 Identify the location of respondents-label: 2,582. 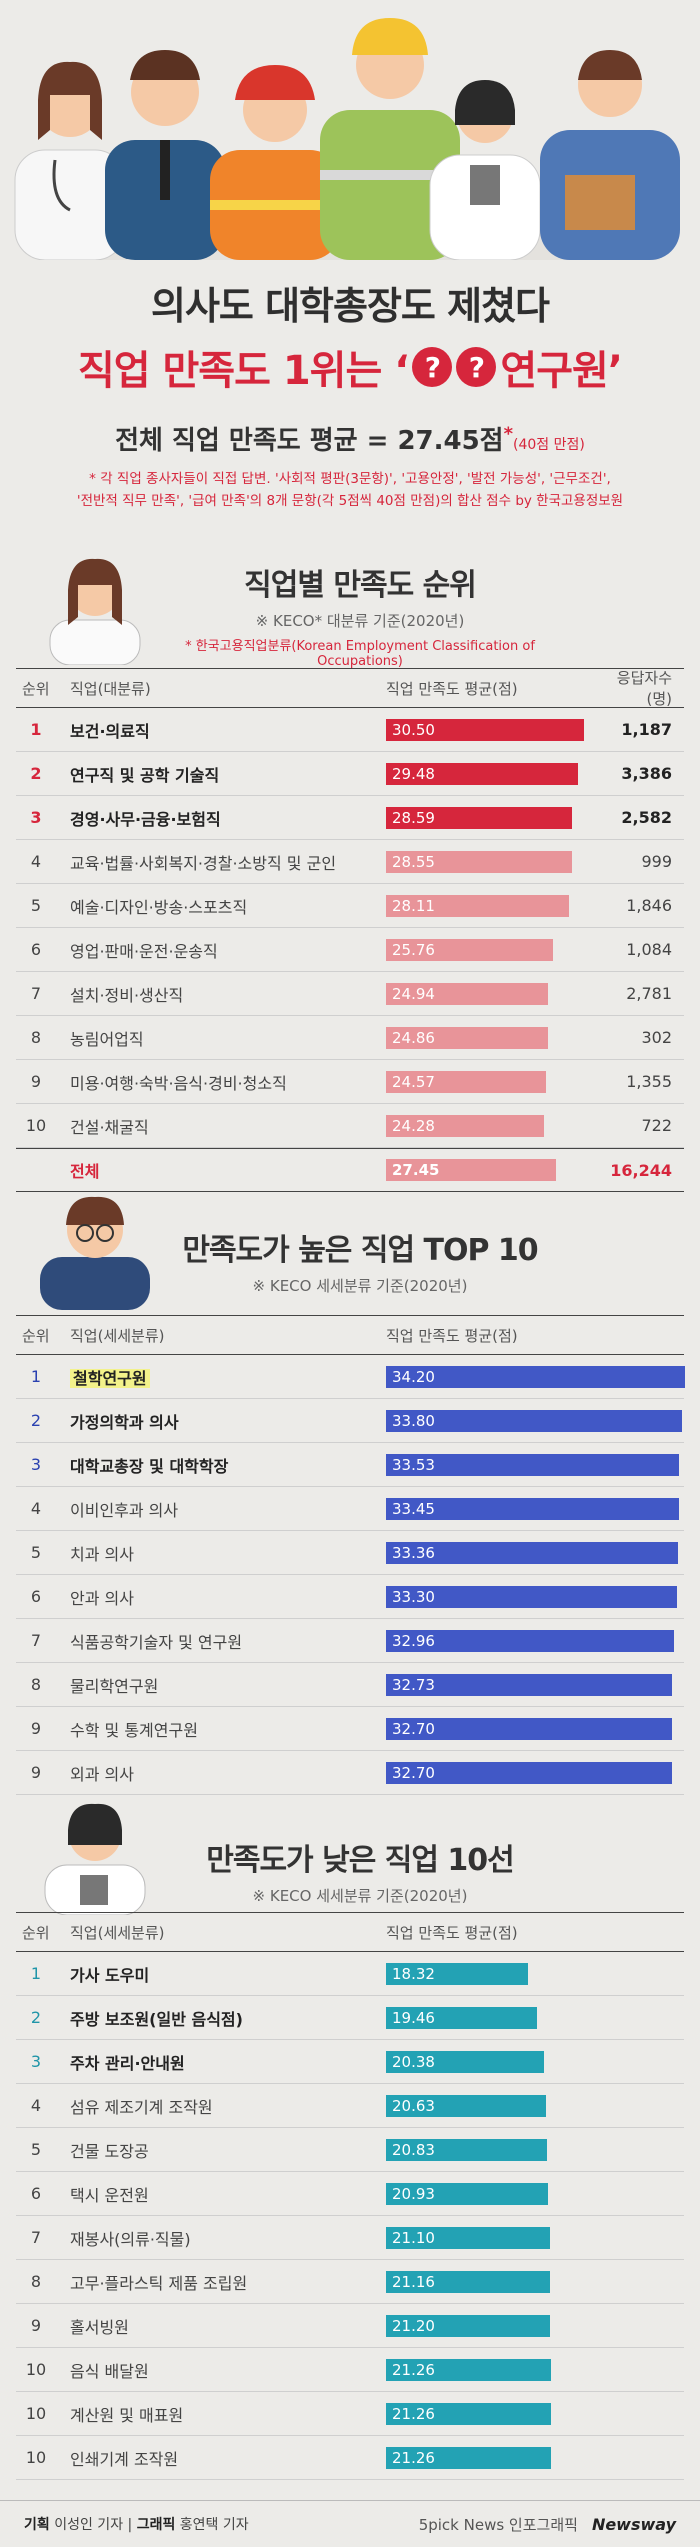
(646, 817).